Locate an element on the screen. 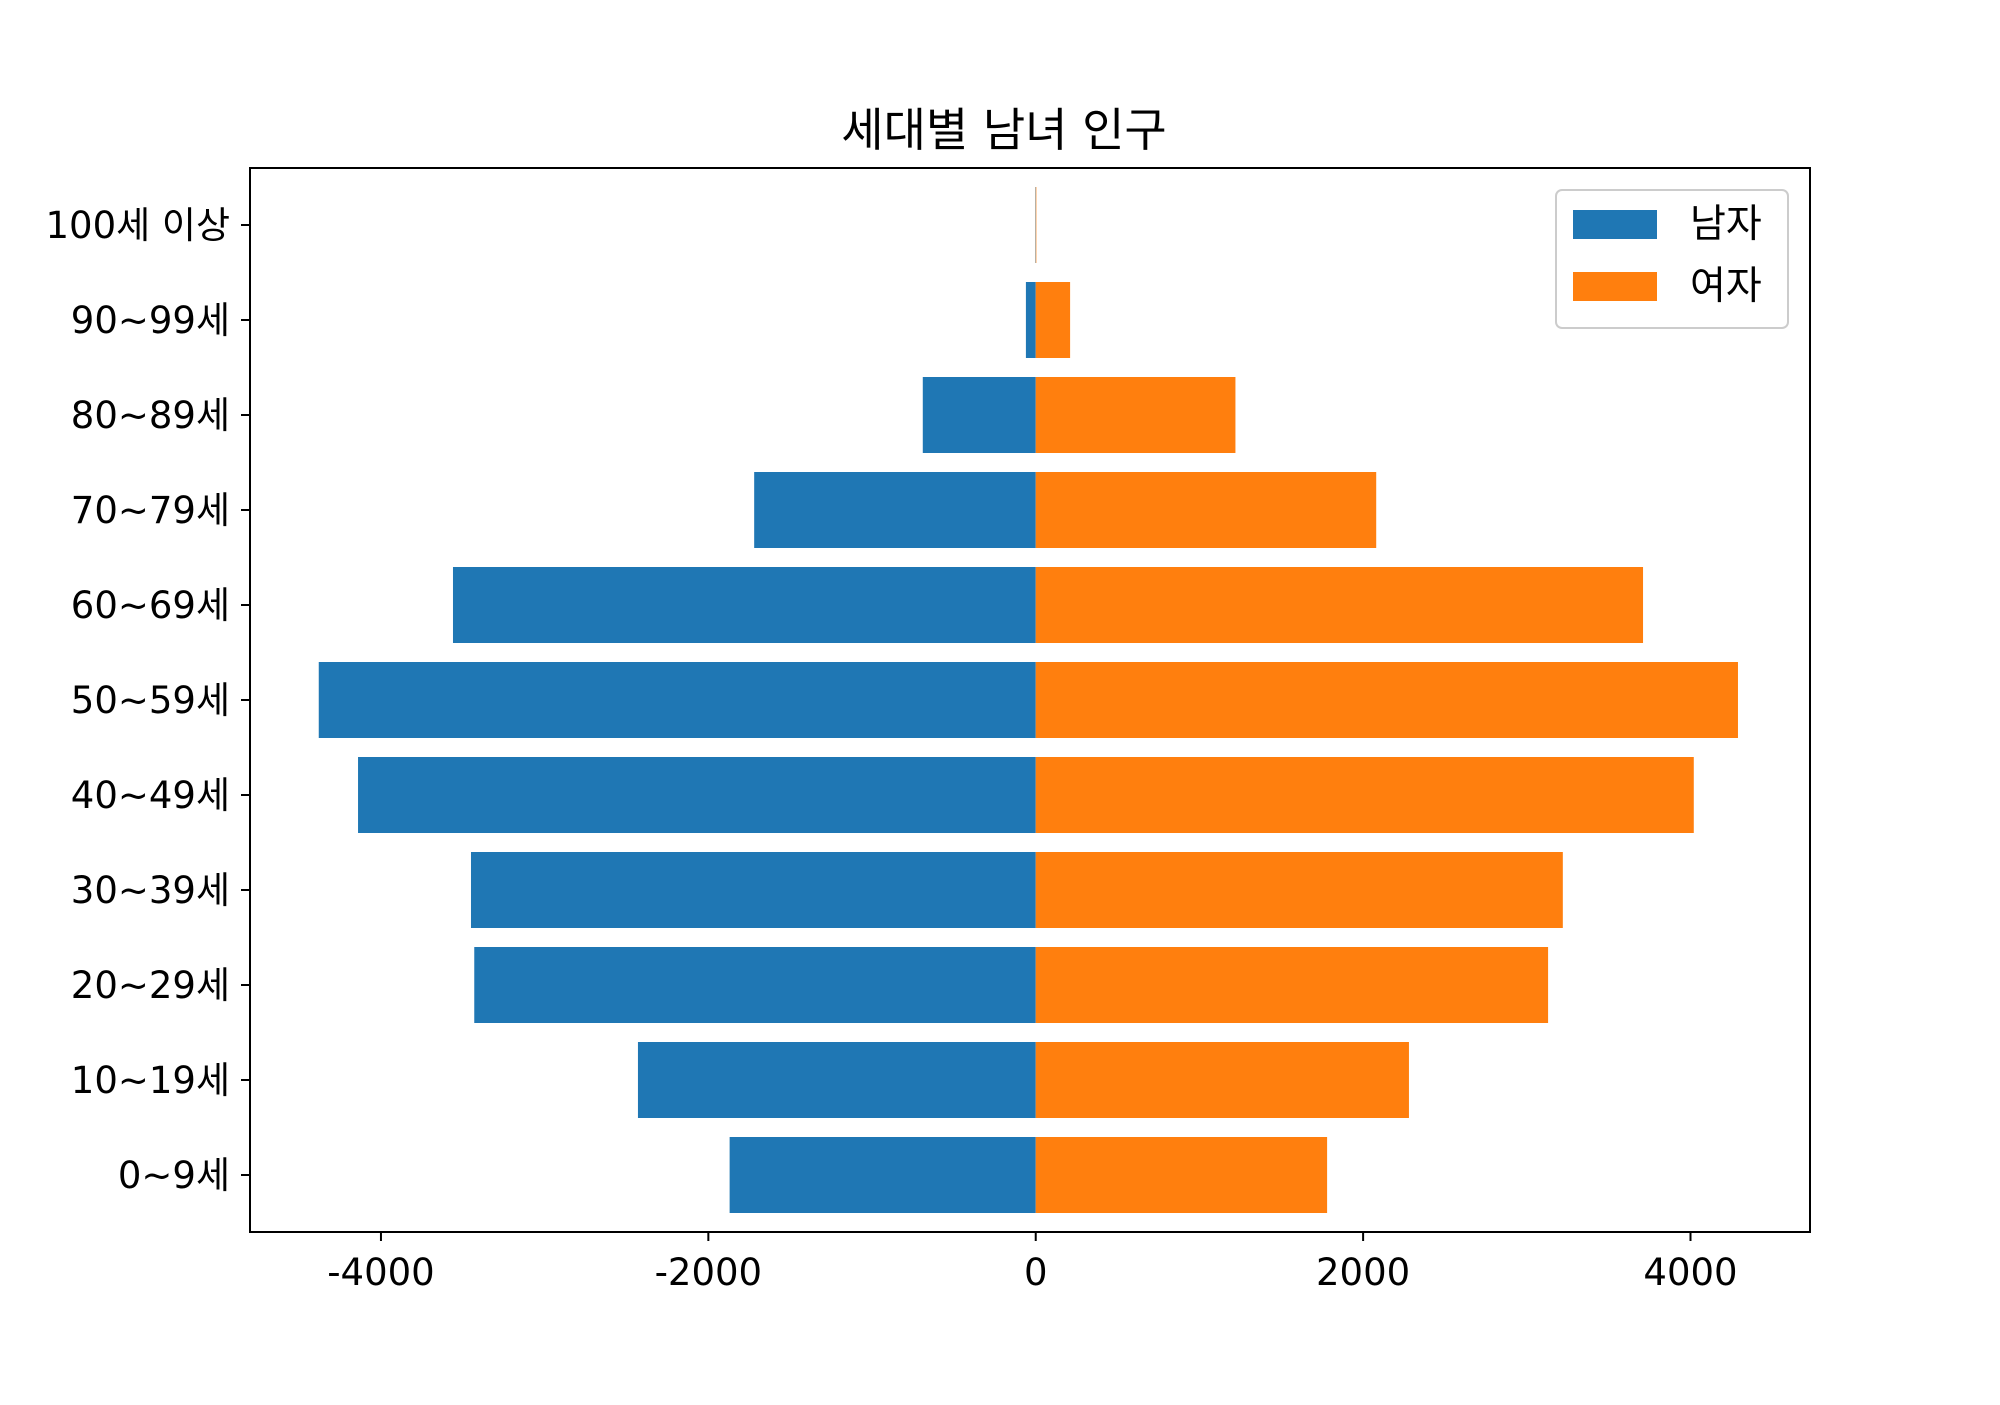  y-tick-label: 100세 이상 is located at coordinates (137, 225).